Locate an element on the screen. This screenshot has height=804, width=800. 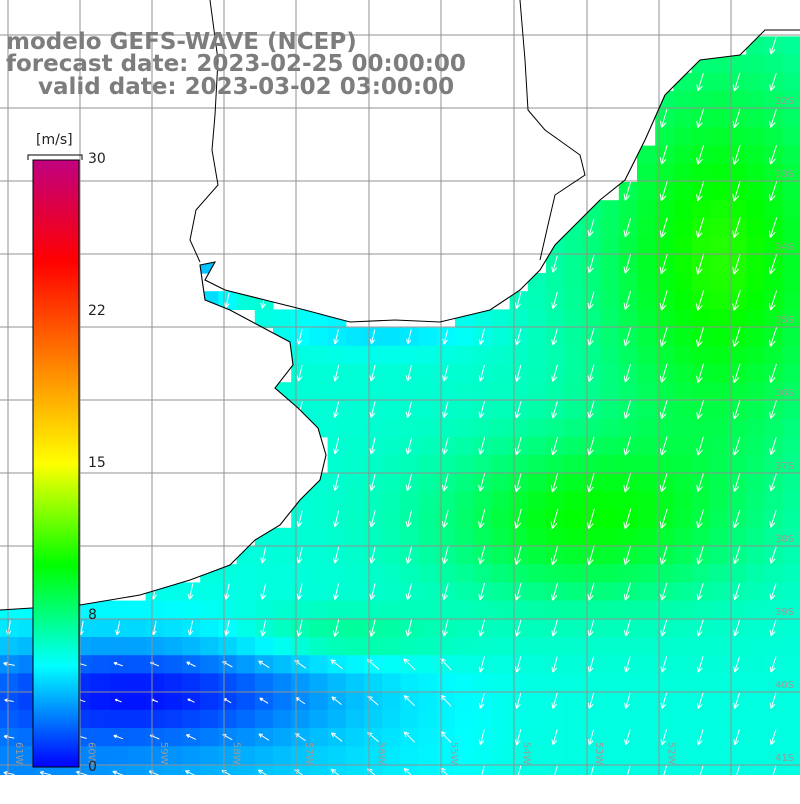
colorbar is located at coordinates (55, 461).